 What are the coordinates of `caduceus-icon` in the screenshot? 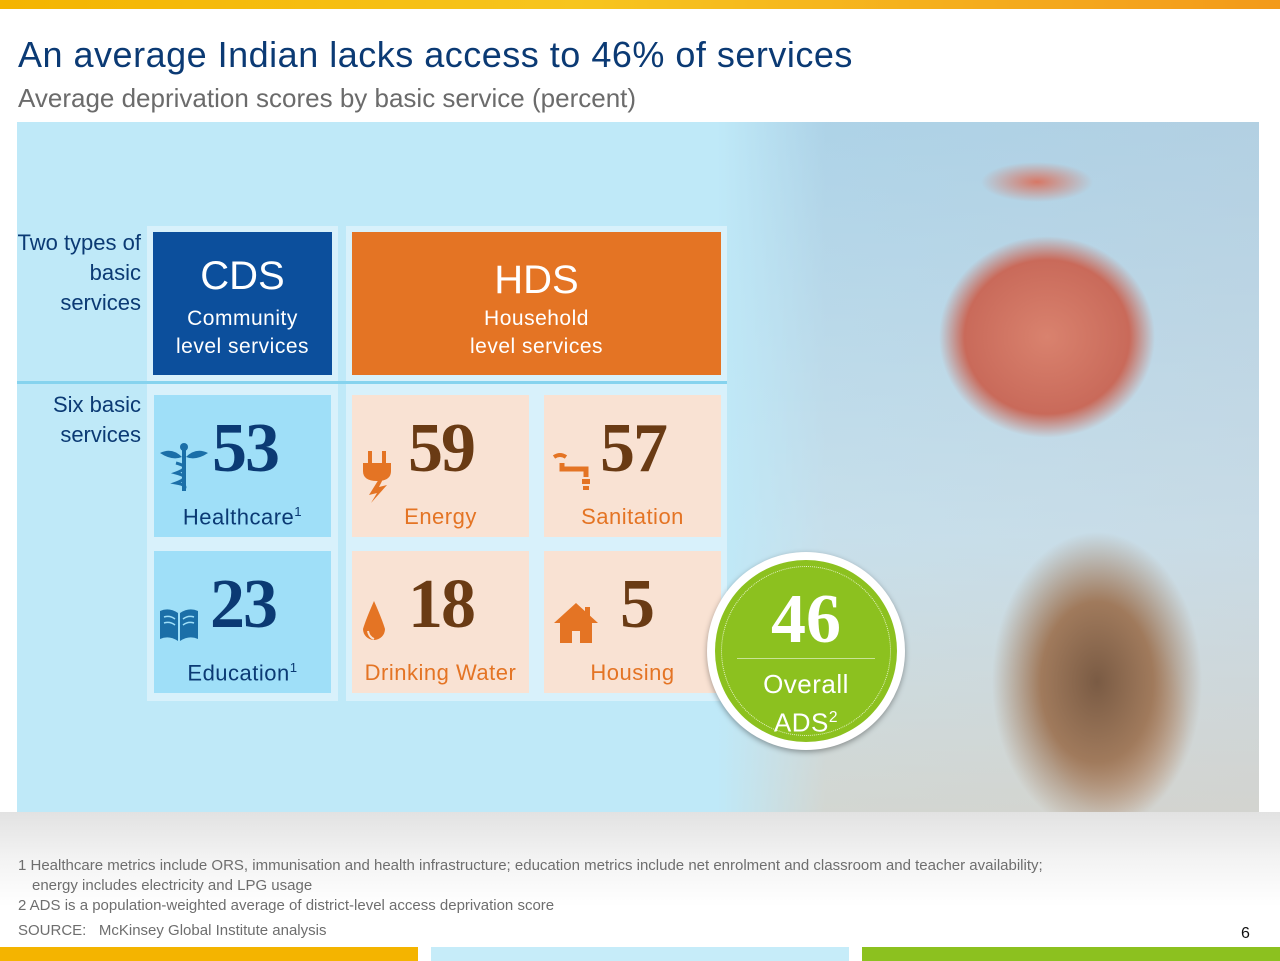 It's located at (184, 467).